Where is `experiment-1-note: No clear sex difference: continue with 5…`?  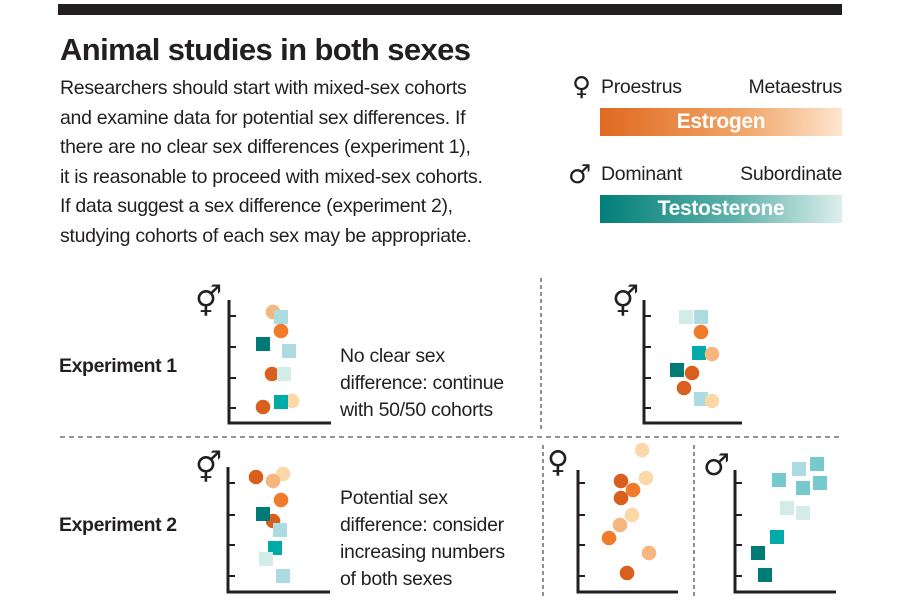 experiment-1-note: No clear sex difference: continue with 5… is located at coordinates (422, 383).